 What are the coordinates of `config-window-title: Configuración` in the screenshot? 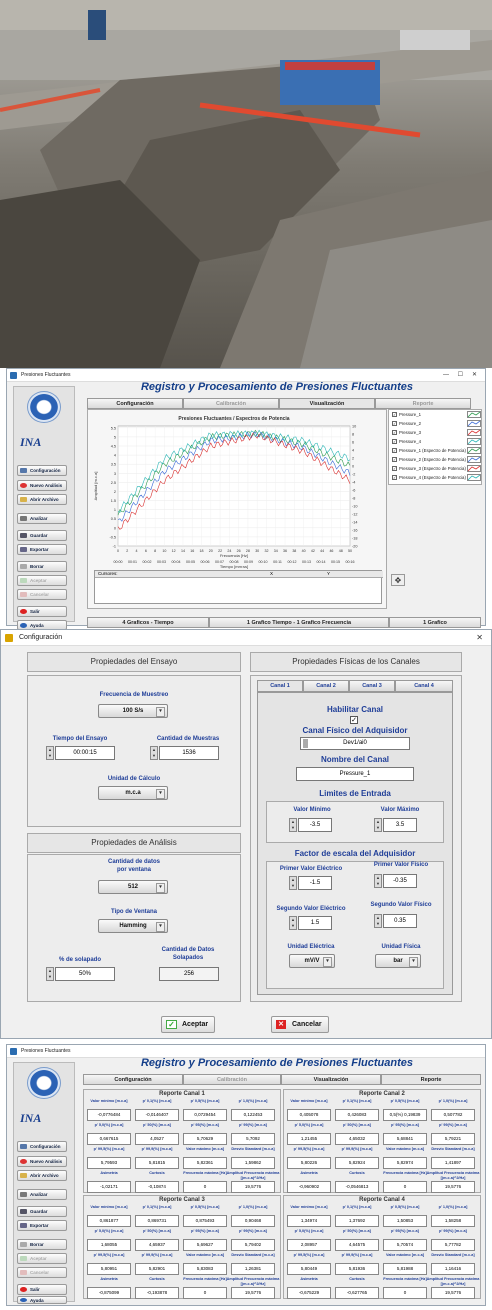 It's located at (41, 637).